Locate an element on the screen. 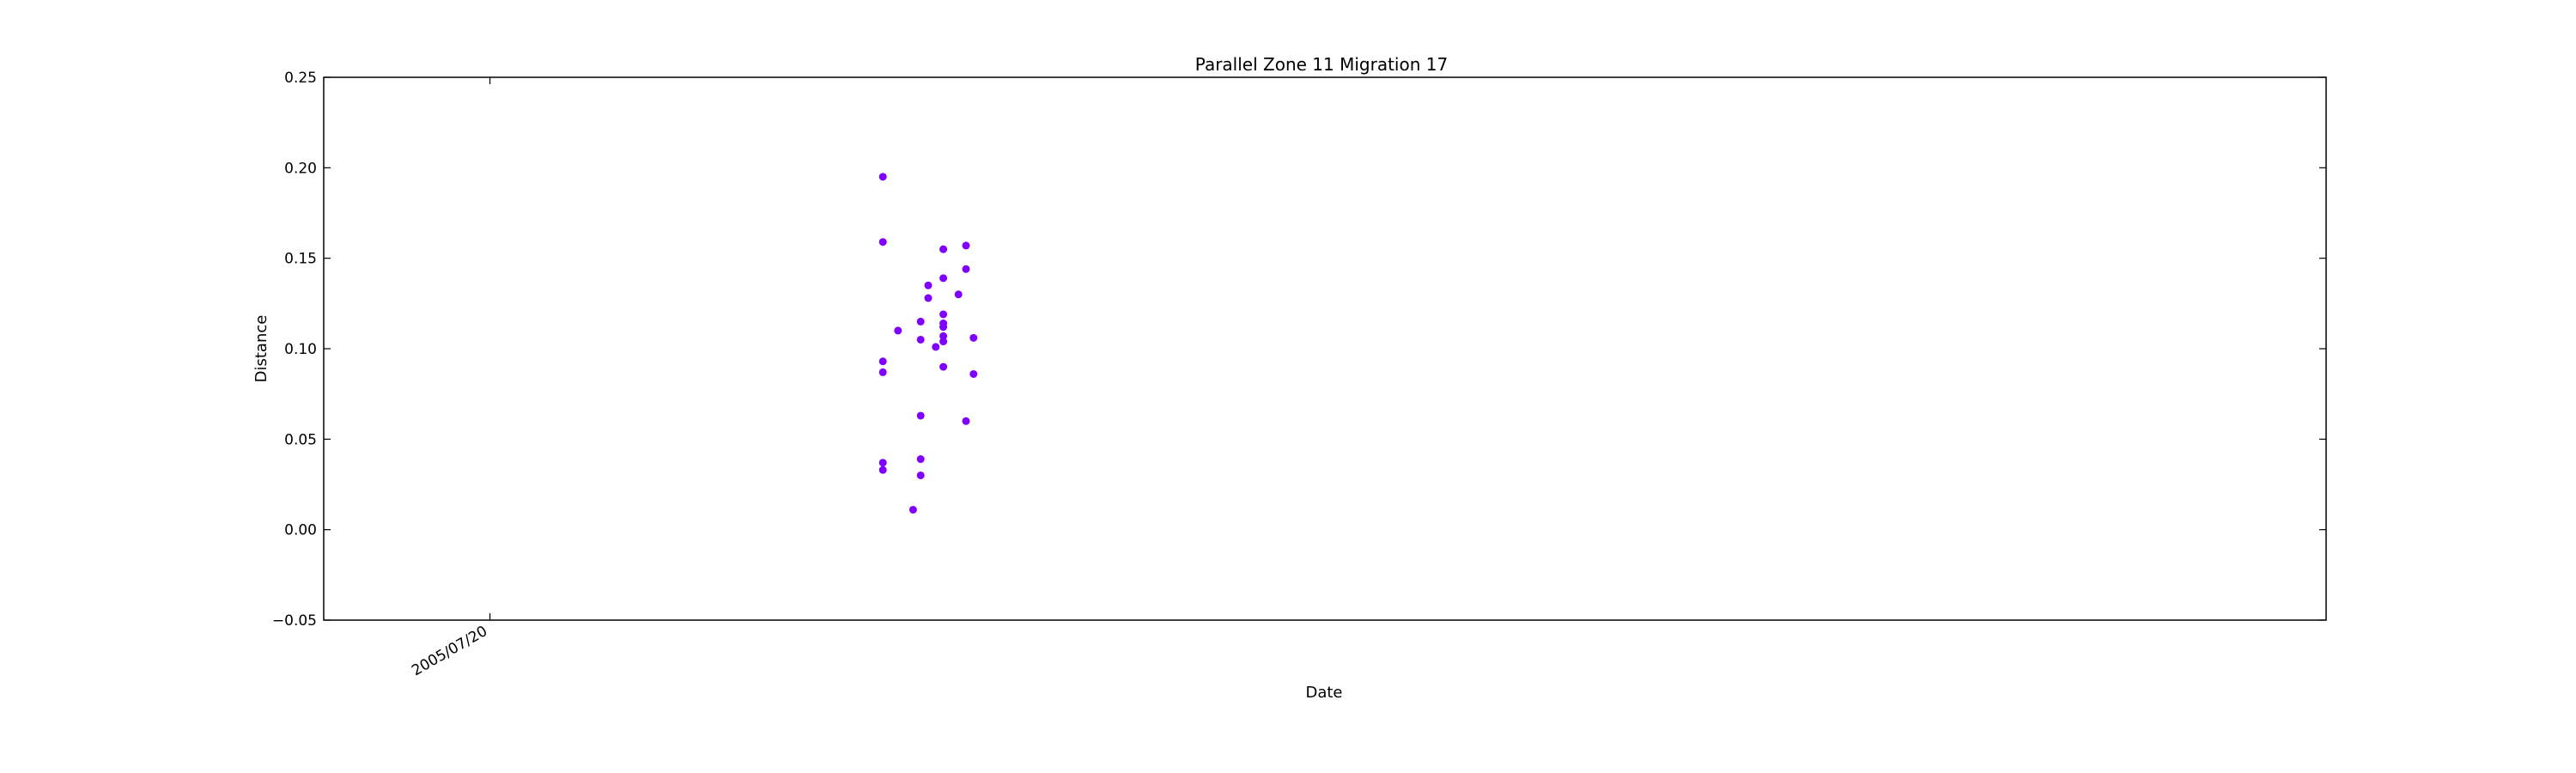 The width and height of the screenshot is (2576, 773). x-axis-ticks: 2005/07/20 is located at coordinates (450, 378).